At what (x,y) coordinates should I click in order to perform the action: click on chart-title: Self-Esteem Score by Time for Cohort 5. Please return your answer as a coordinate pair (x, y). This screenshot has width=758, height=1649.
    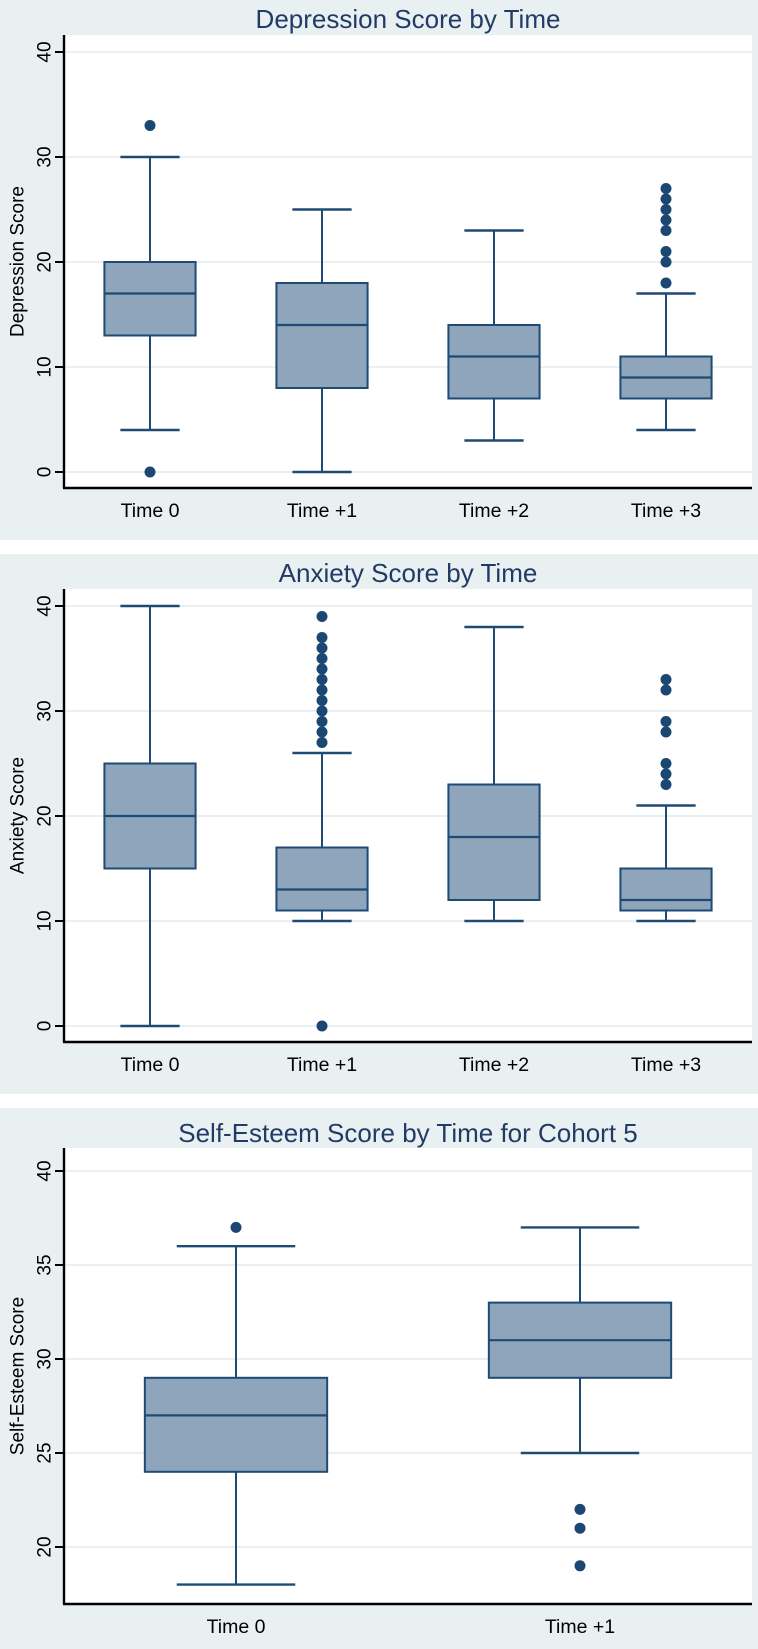
    Looking at the image, I should click on (408, 1133).